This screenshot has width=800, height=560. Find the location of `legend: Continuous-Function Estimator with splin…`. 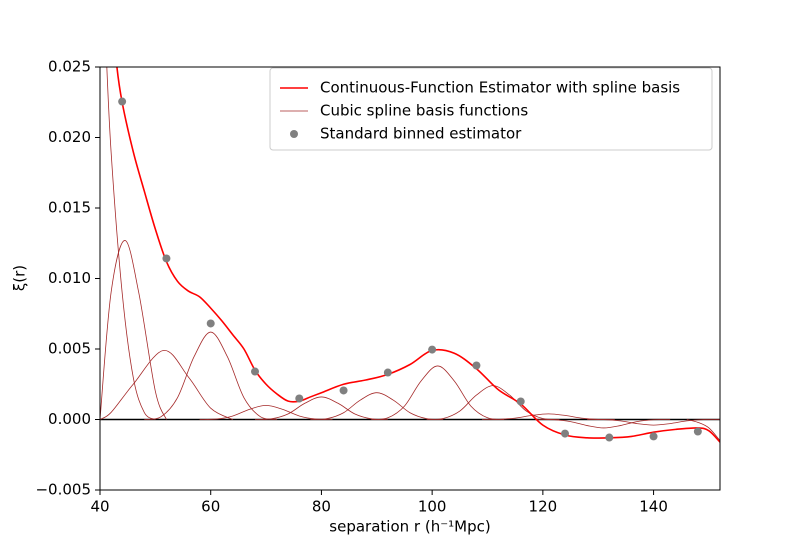

legend: Continuous-Function Estimator with splin… is located at coordinates (491, 109).